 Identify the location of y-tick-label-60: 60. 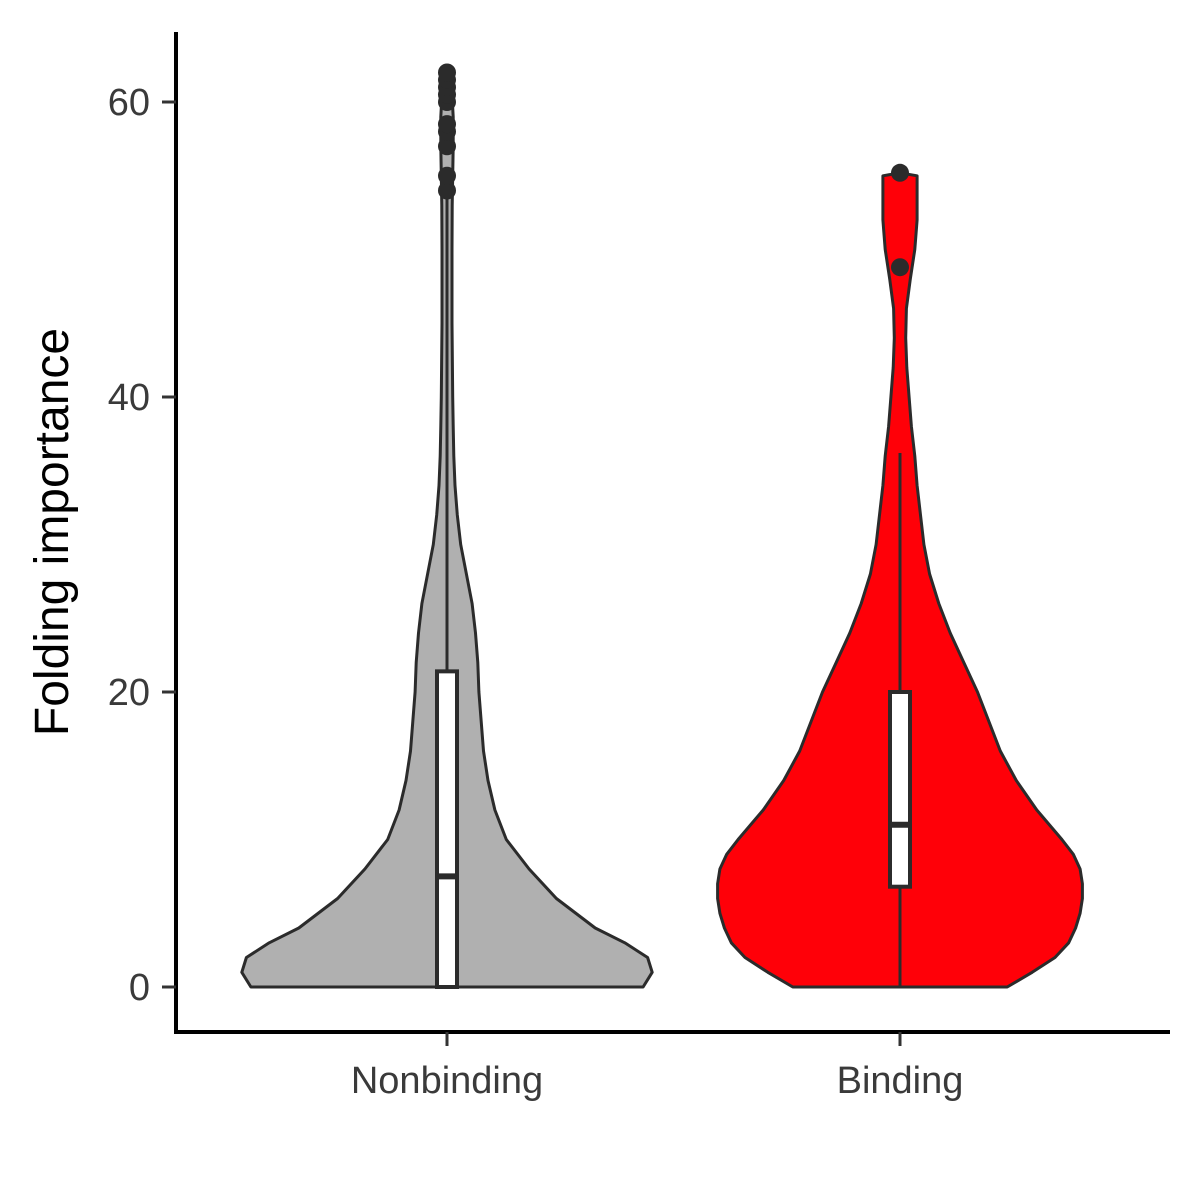
(129, 103).